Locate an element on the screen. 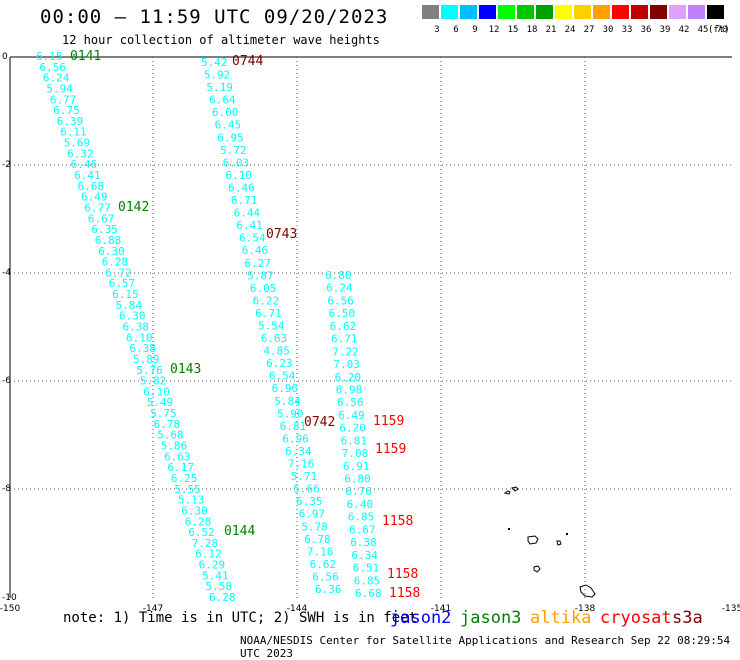 Image resolution: width=740 pixels, height=660 pixels. wave-height-value: 6.32 is located at coordinates (80, 153).